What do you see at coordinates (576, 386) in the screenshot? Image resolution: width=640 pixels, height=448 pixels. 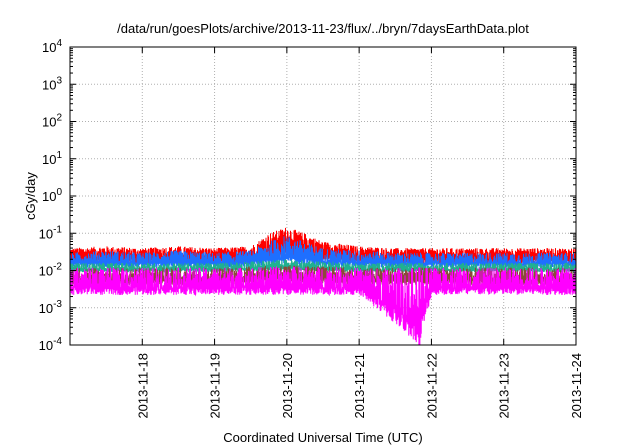 I see `x-tick-label: 2013-11-24` at bounding box center [576, 386].